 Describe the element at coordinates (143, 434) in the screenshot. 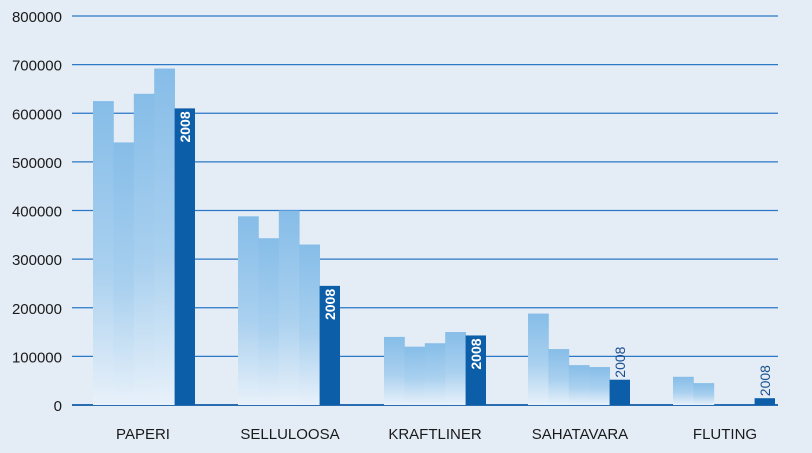

I see `category-label: PAPERI` at that location.